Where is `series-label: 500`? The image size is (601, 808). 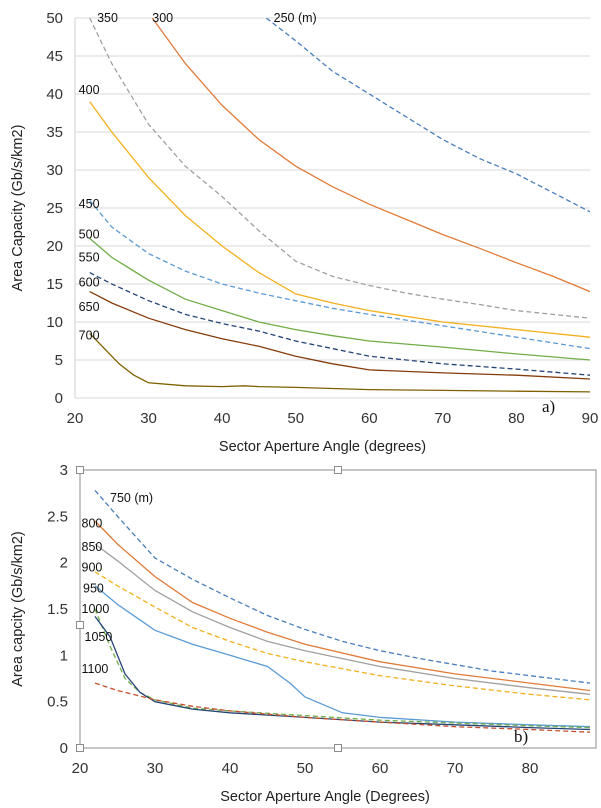 series-label: 500 is located at coordinates (89, 235).